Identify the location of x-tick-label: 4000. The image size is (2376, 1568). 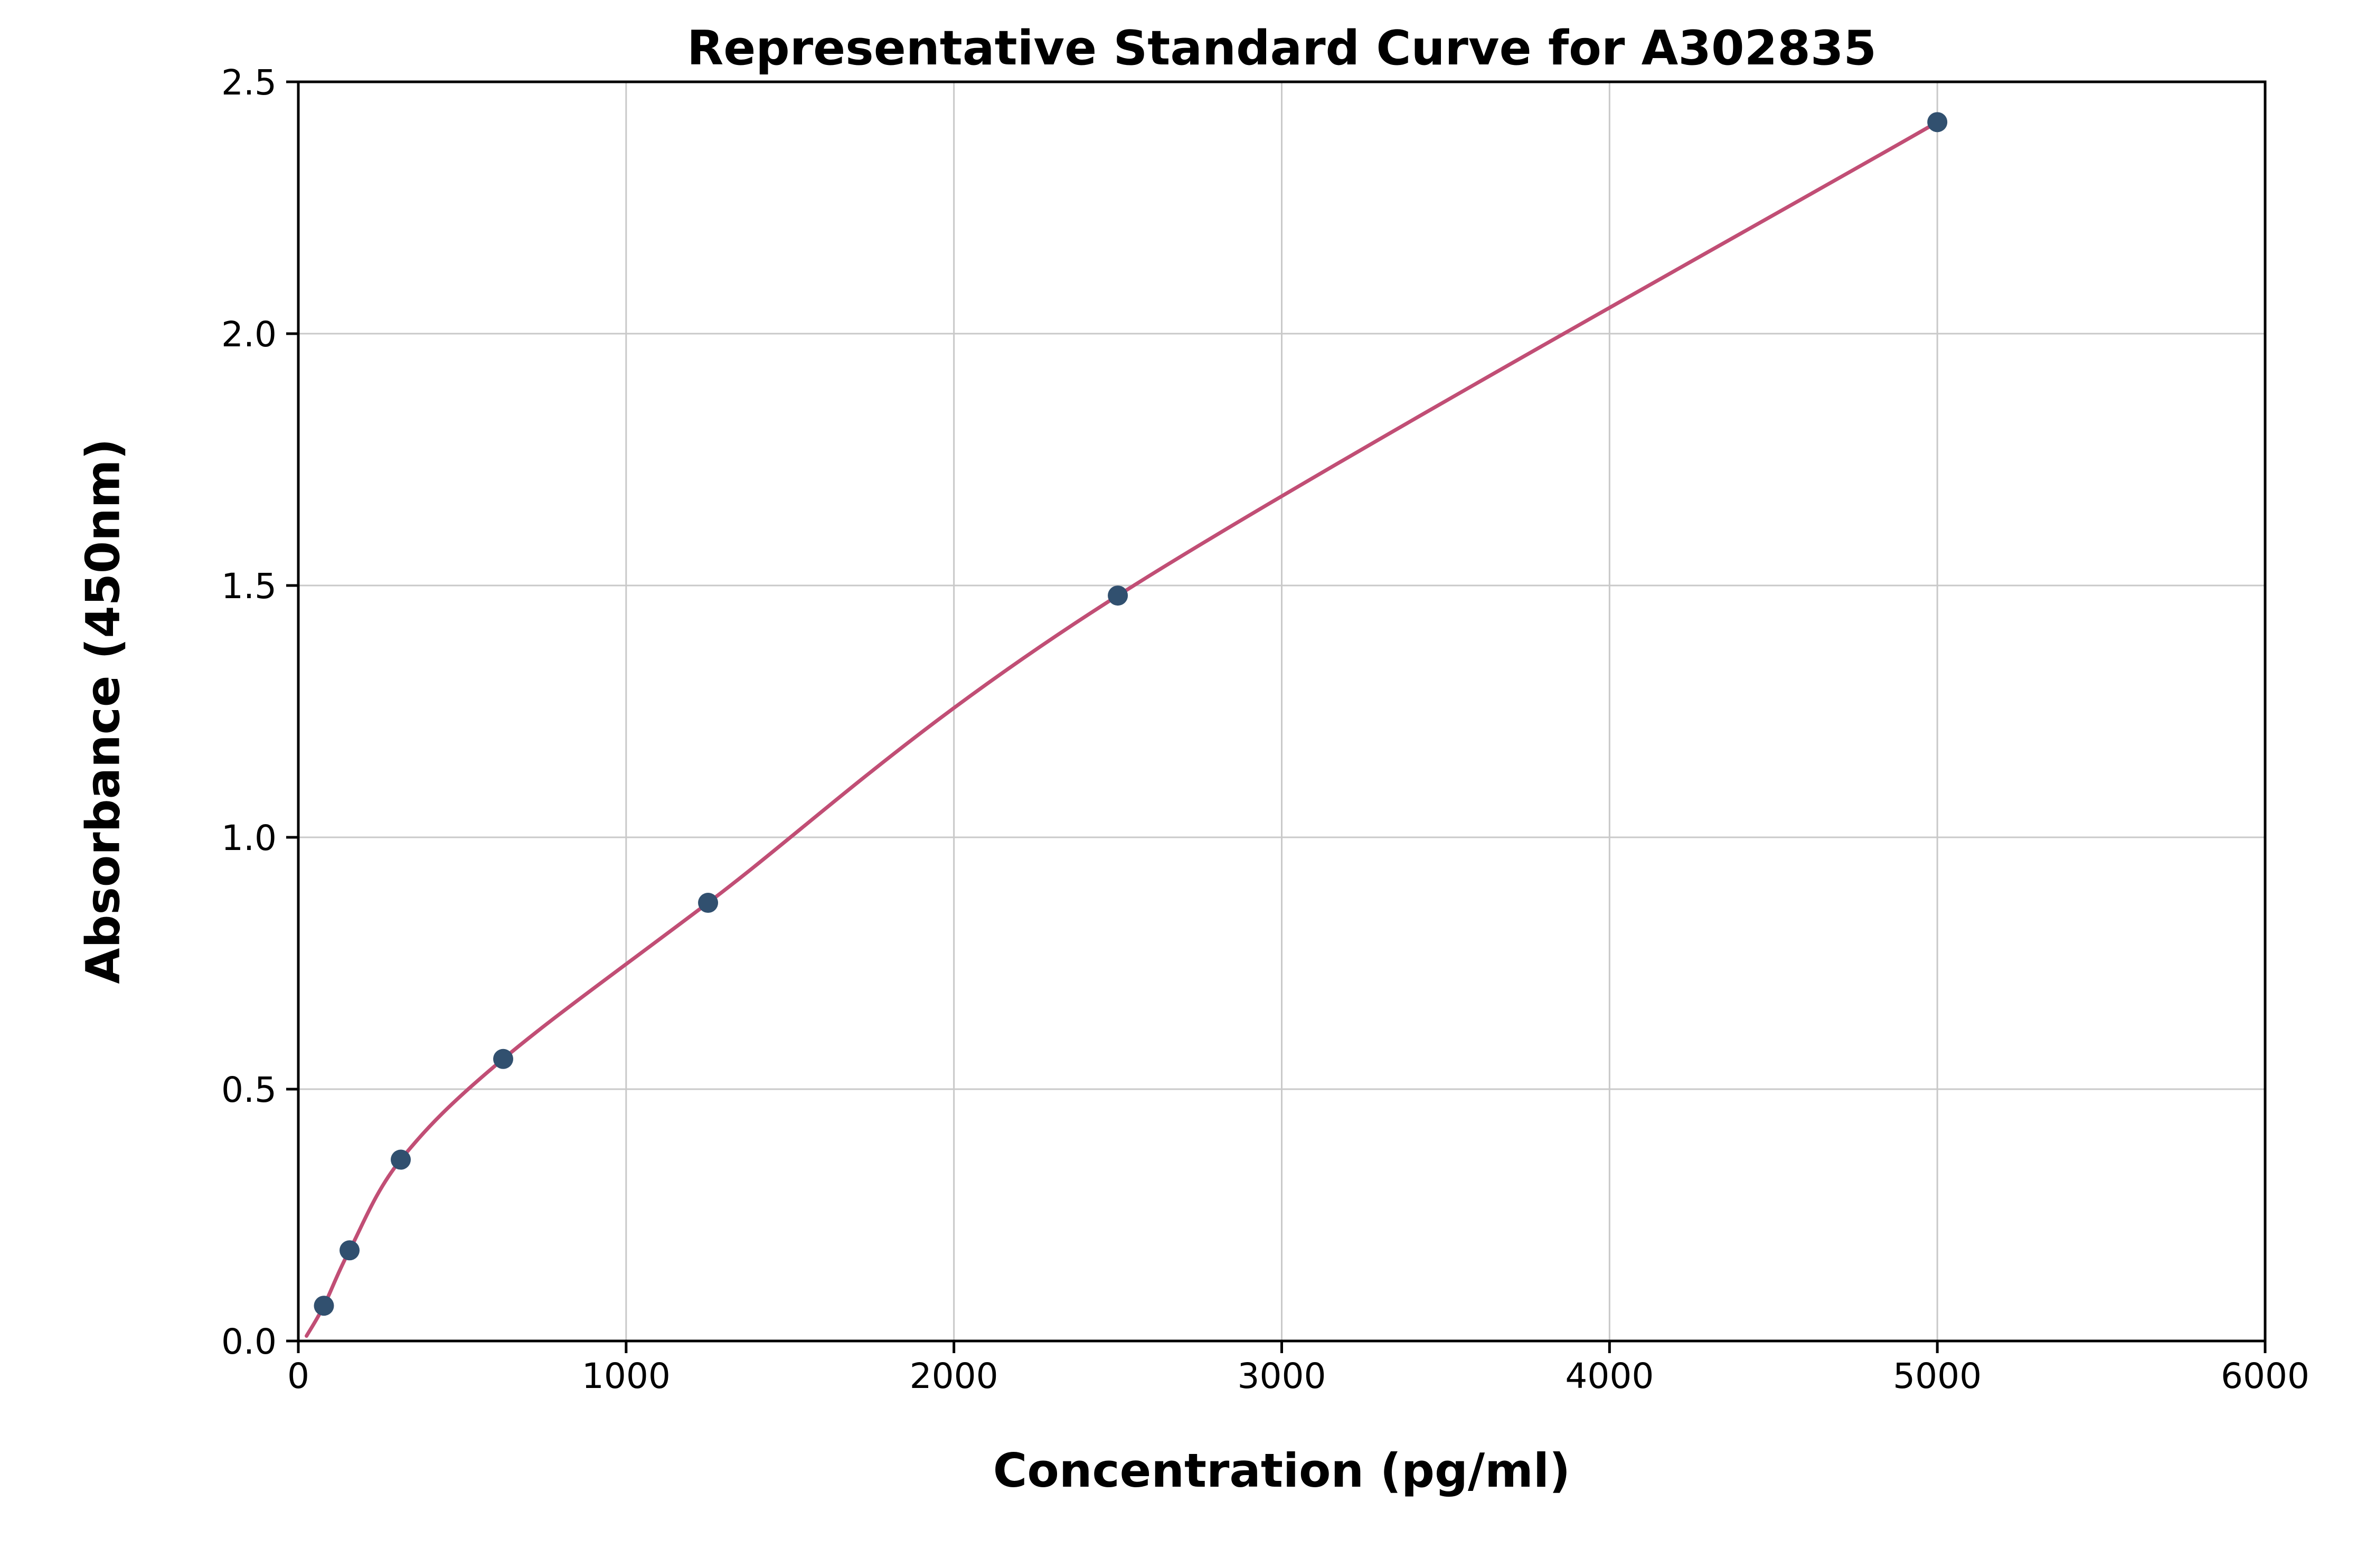
(1609, 1376).